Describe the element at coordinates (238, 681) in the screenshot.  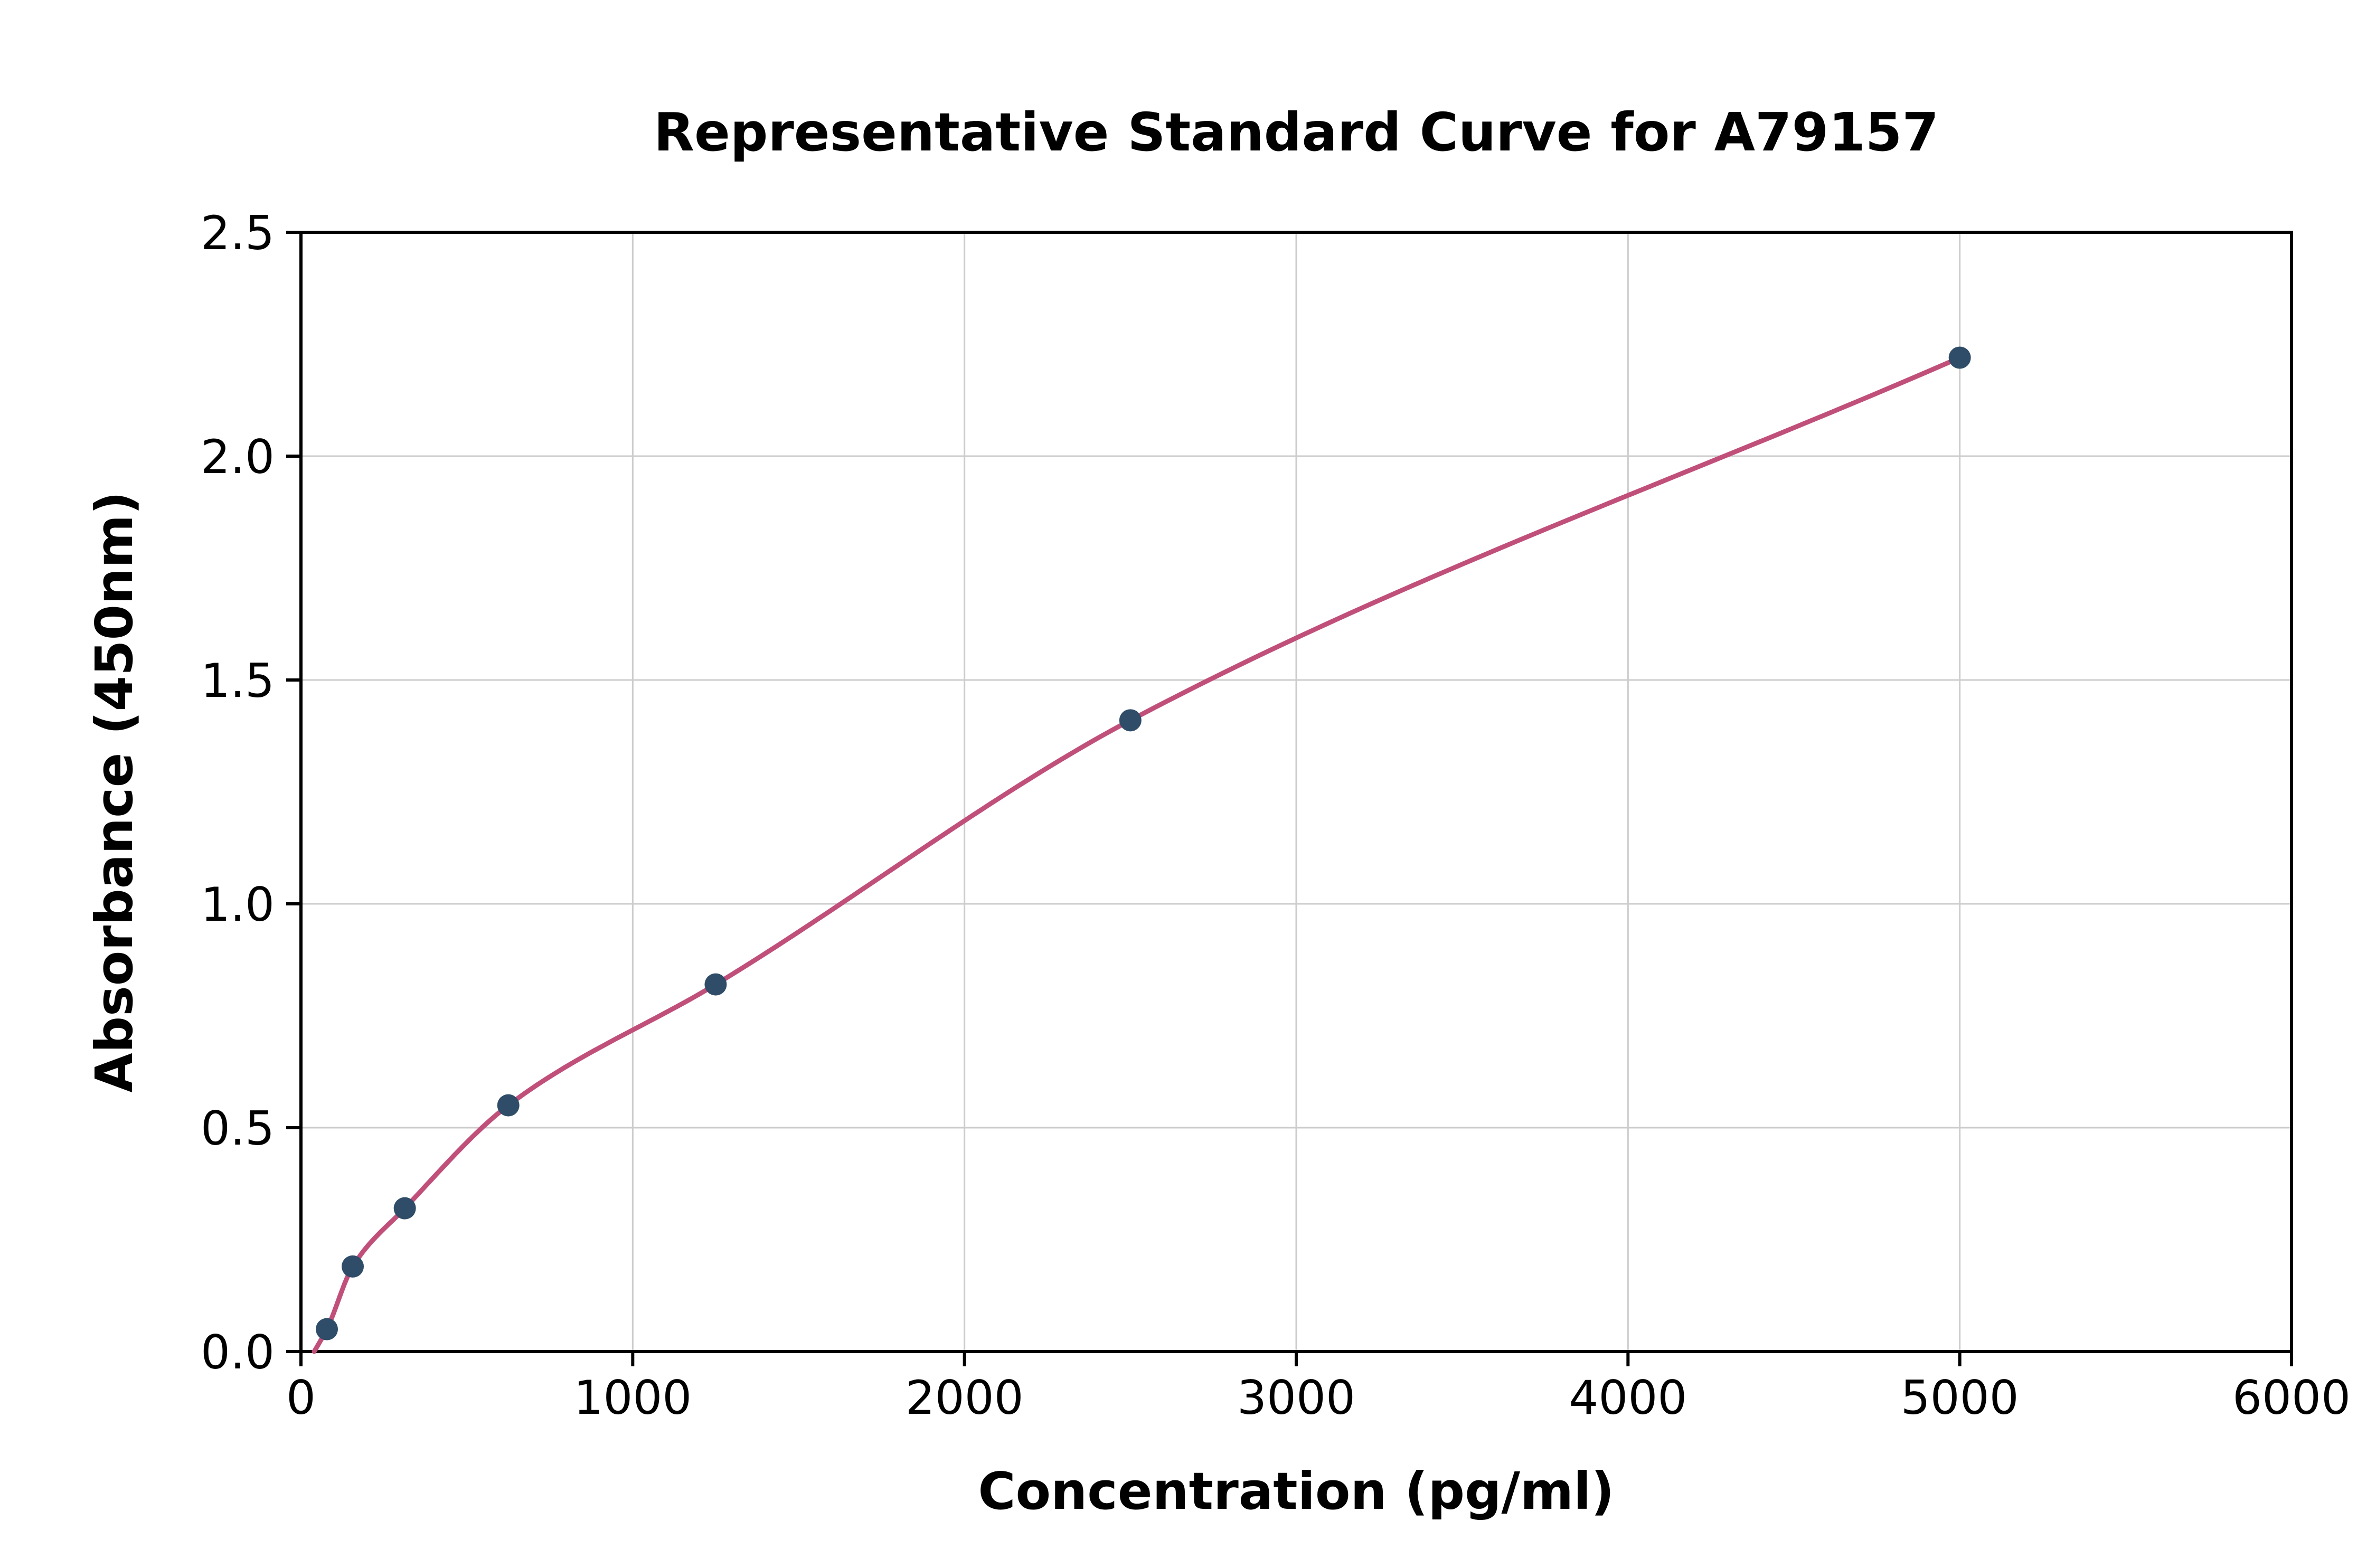
I see `y-tick-label: 1.5` at that location.